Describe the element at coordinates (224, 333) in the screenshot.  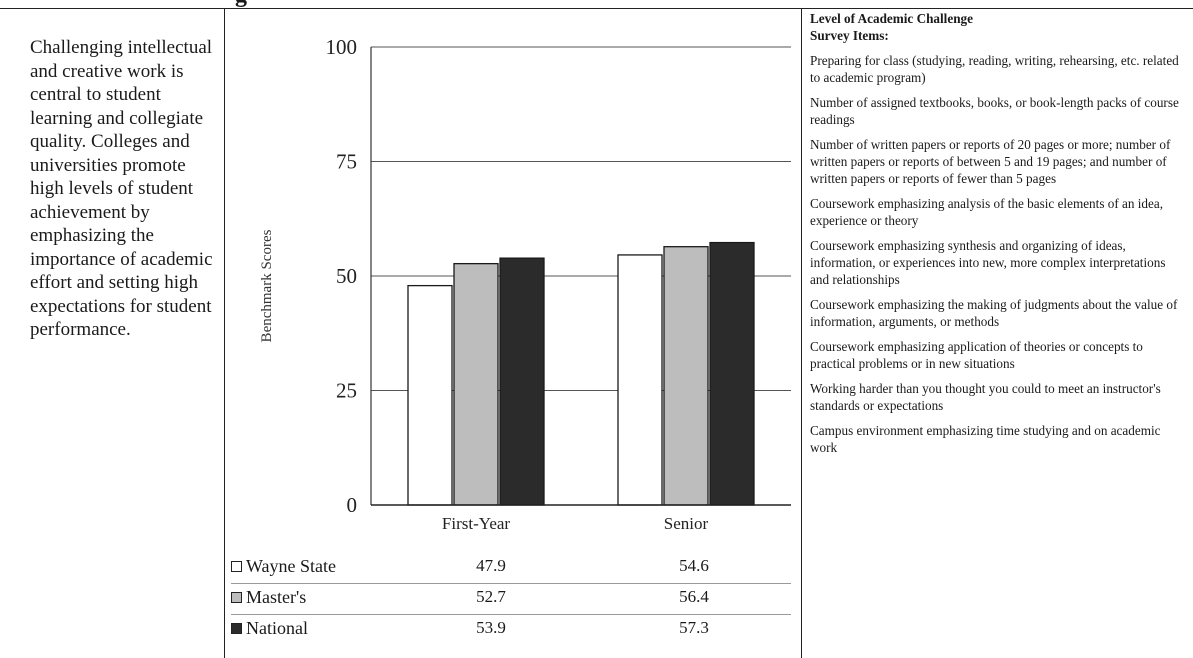
I see `left-divider` at that location.